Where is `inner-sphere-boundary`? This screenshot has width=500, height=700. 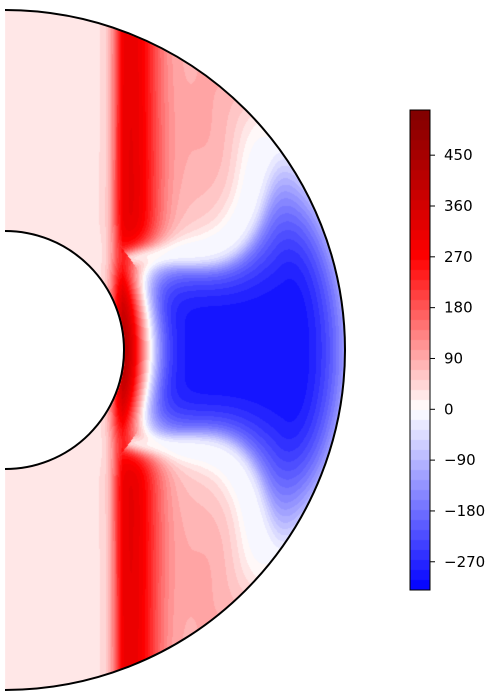 inner-sphere-boundary is located at coordinates (64, 350).